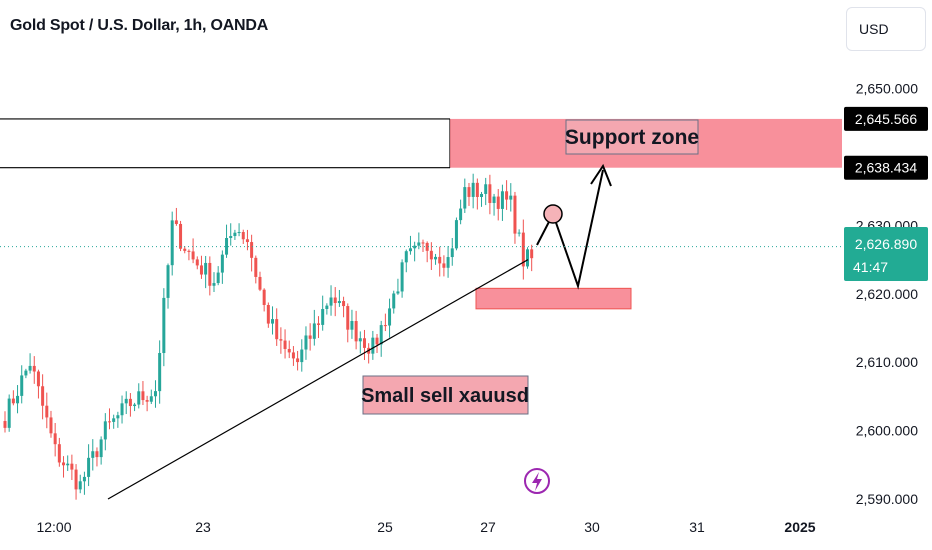 The width and height of the screenshot is (932, 550). I want to click on support-zone-label: Support zone, so click(632, 137).